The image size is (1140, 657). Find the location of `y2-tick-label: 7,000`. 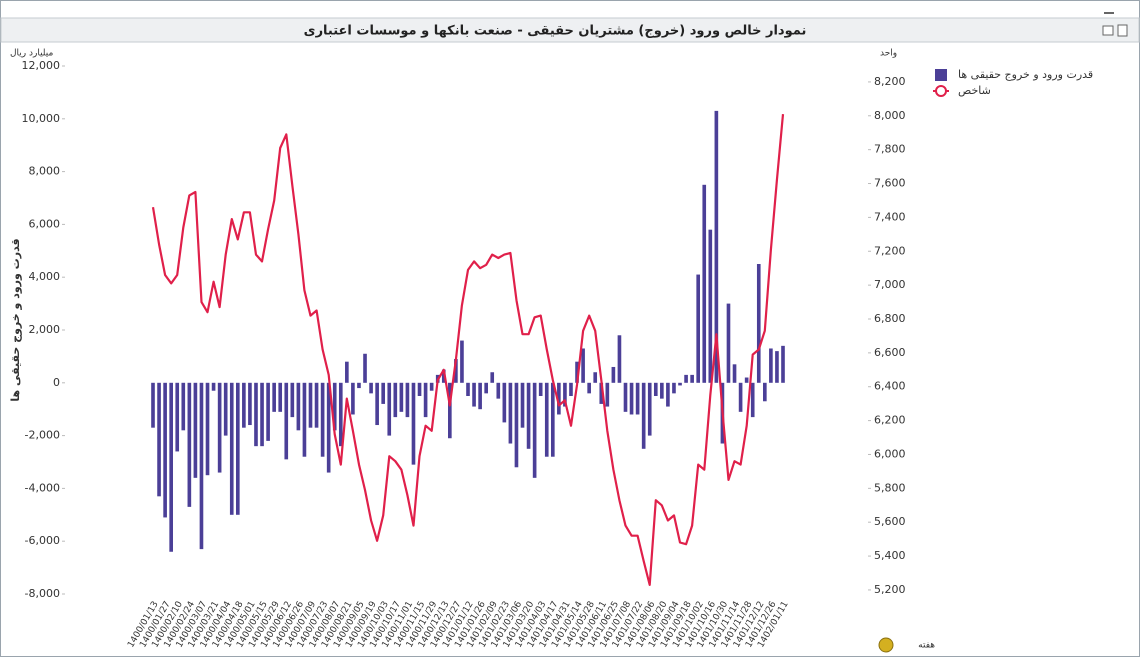

y2-tick-label: 7,000 is located at coordinates (890, 284).